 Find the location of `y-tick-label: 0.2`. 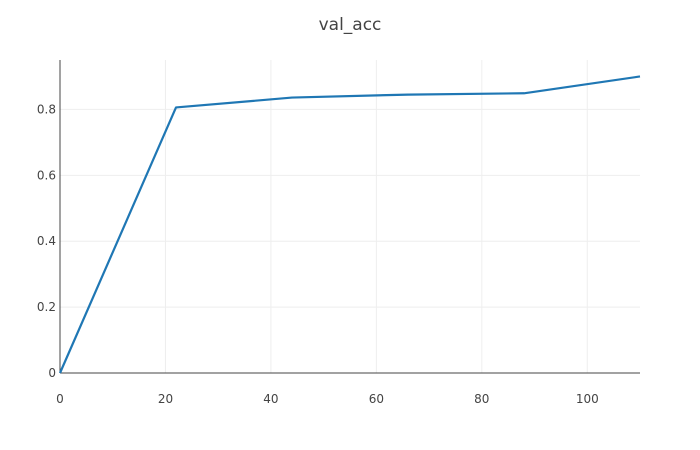

y-tick-label: 0.2 is located at coordinates (46, 307).